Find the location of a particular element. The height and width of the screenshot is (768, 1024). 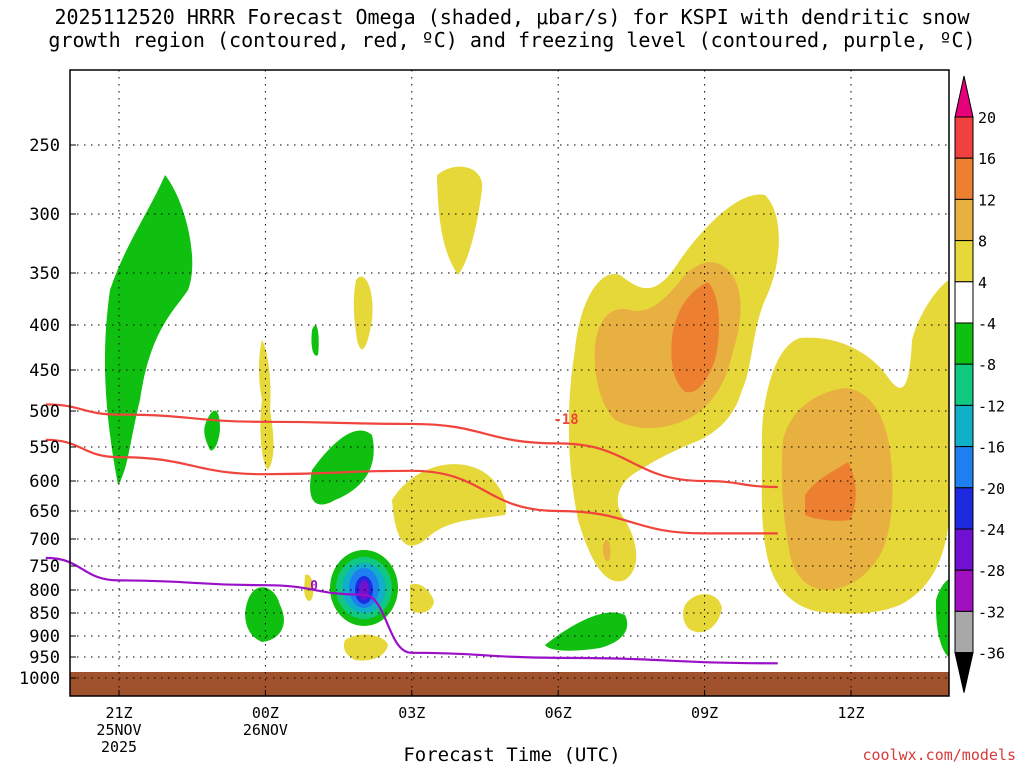

date-label-21Z-1: 2025 is located at coordinates (119, 747).